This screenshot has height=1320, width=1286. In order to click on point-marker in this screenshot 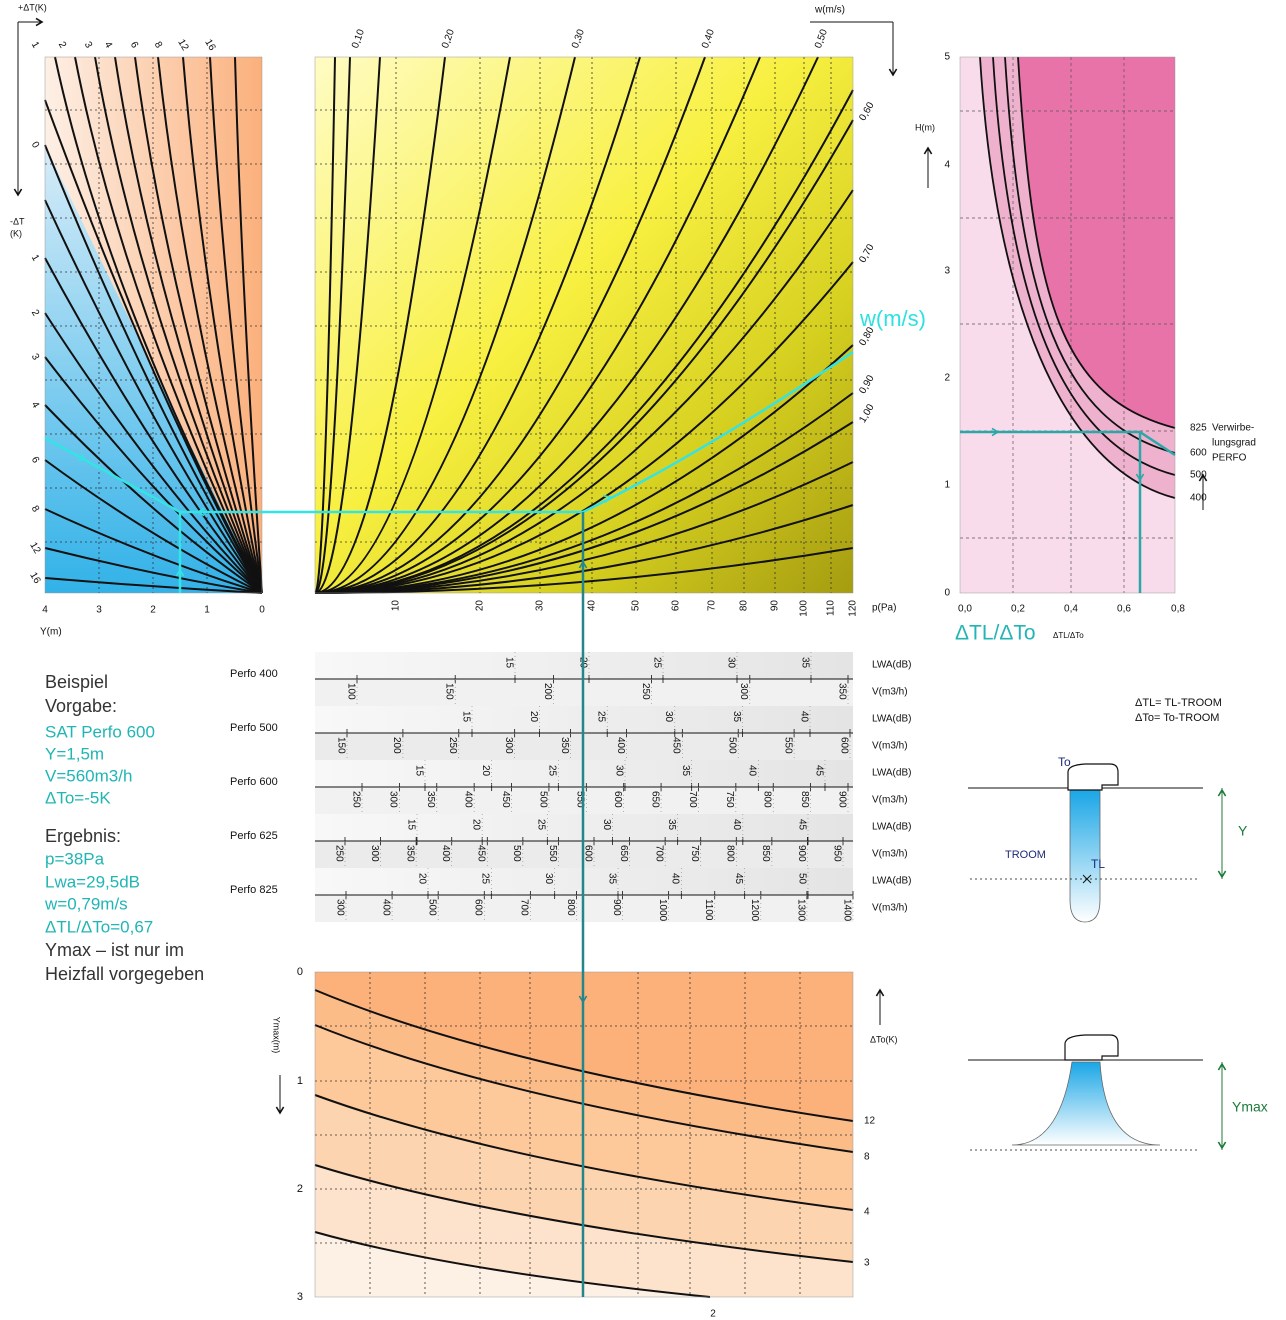, I will do `click(1087, 879)`.